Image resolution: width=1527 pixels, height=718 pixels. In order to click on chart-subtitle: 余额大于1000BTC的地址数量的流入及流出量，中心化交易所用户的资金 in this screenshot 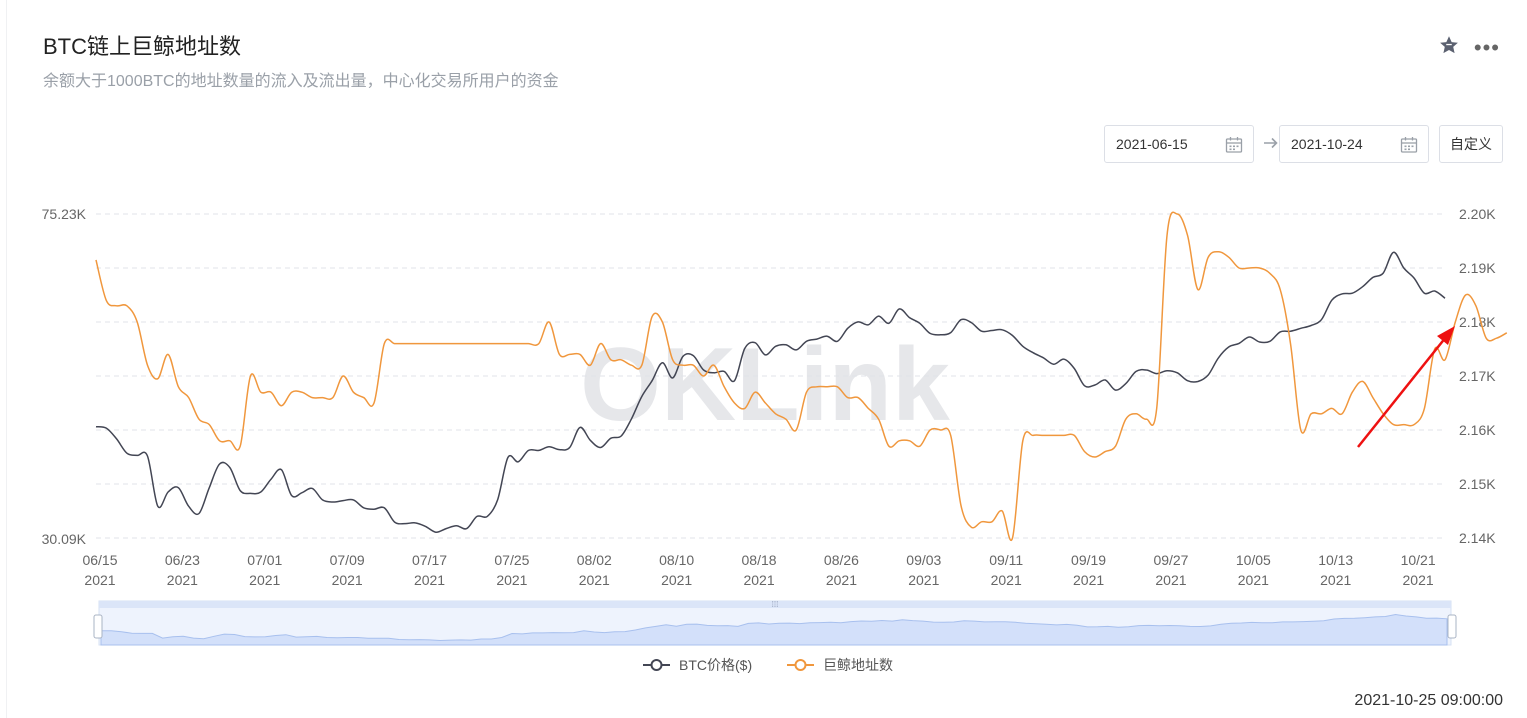, I will do `click(301, 81)`.